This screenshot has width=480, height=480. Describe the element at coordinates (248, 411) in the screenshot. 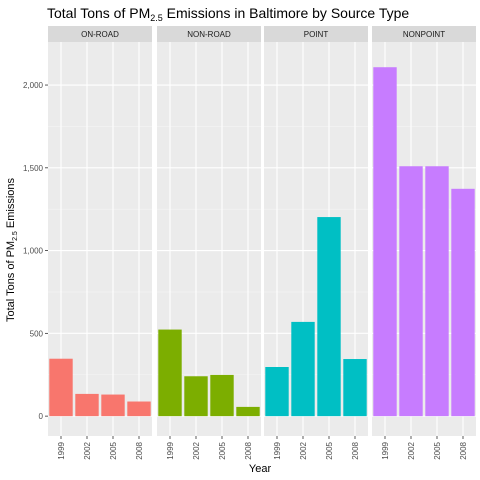

I see `bar-non-road-2008` at that location.